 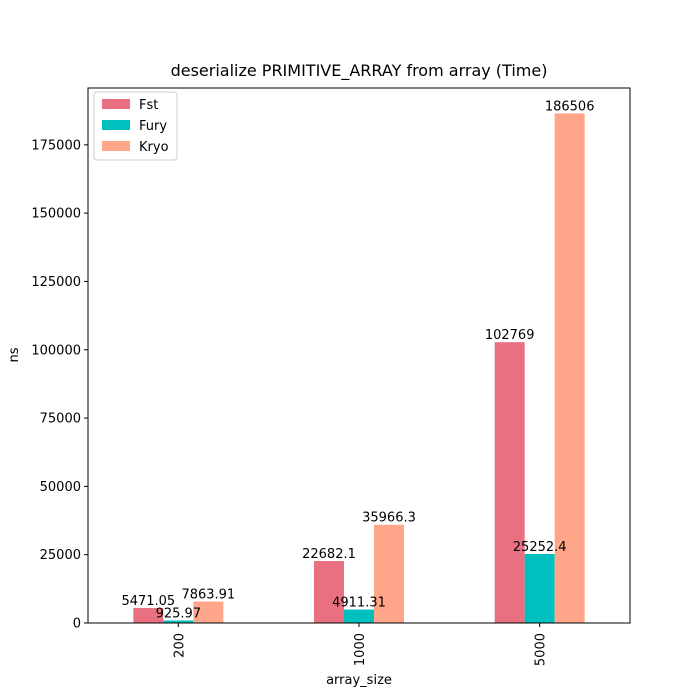 I want to click on y-tick-label: 175000, so click(x=56, y=145).